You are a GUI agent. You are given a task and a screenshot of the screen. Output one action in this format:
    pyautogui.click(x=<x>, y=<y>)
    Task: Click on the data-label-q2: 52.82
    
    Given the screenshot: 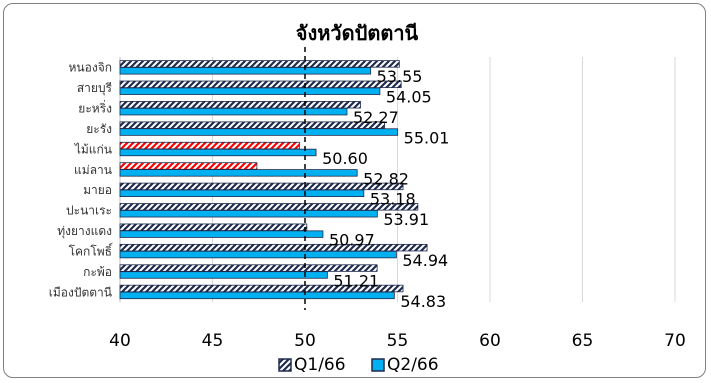 What is the action you would take?
    pyautogui.click(x=386, y=178)
    